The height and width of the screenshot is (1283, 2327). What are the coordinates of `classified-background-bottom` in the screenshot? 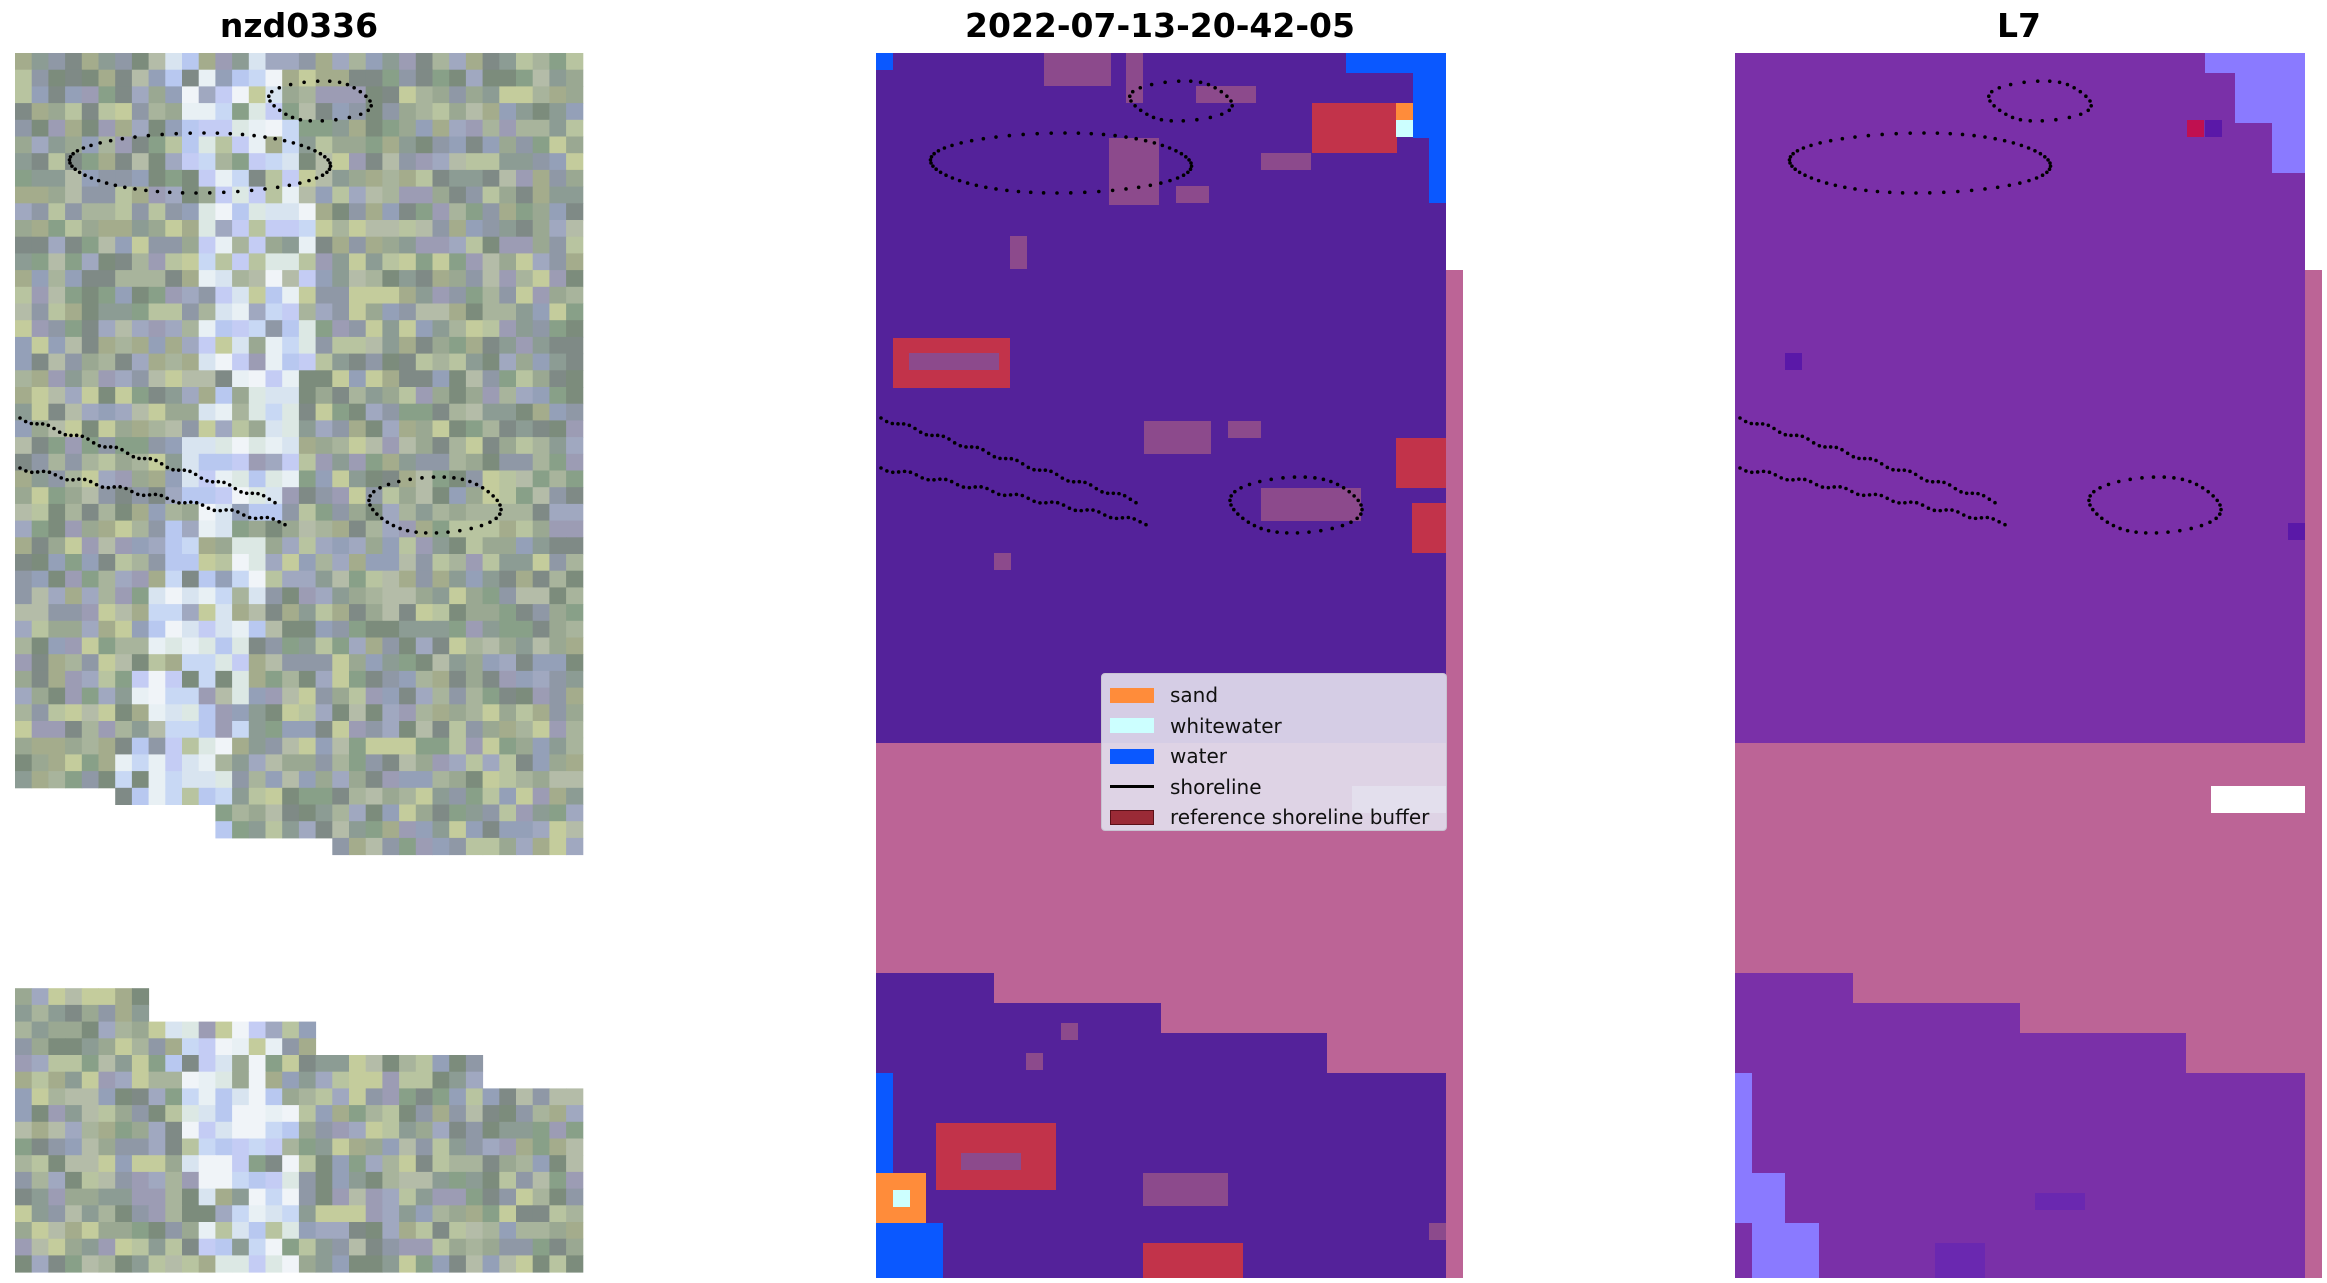 It's located at (1161, 1125).